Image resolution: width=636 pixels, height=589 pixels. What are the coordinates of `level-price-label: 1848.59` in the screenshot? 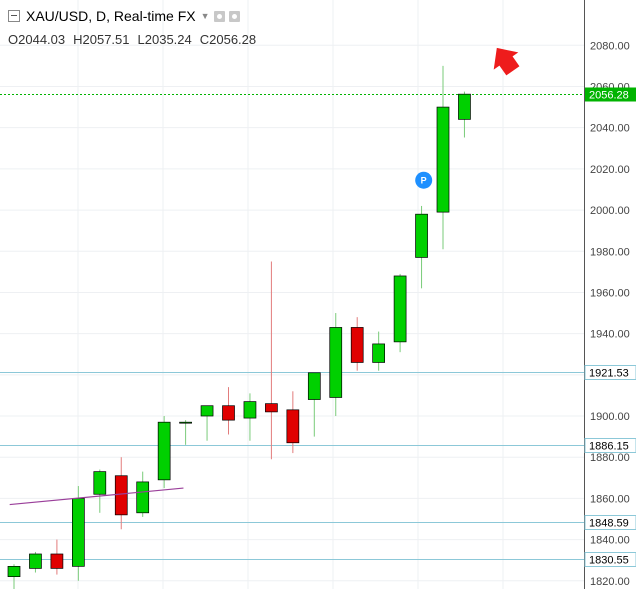 It's located at (609, 524).